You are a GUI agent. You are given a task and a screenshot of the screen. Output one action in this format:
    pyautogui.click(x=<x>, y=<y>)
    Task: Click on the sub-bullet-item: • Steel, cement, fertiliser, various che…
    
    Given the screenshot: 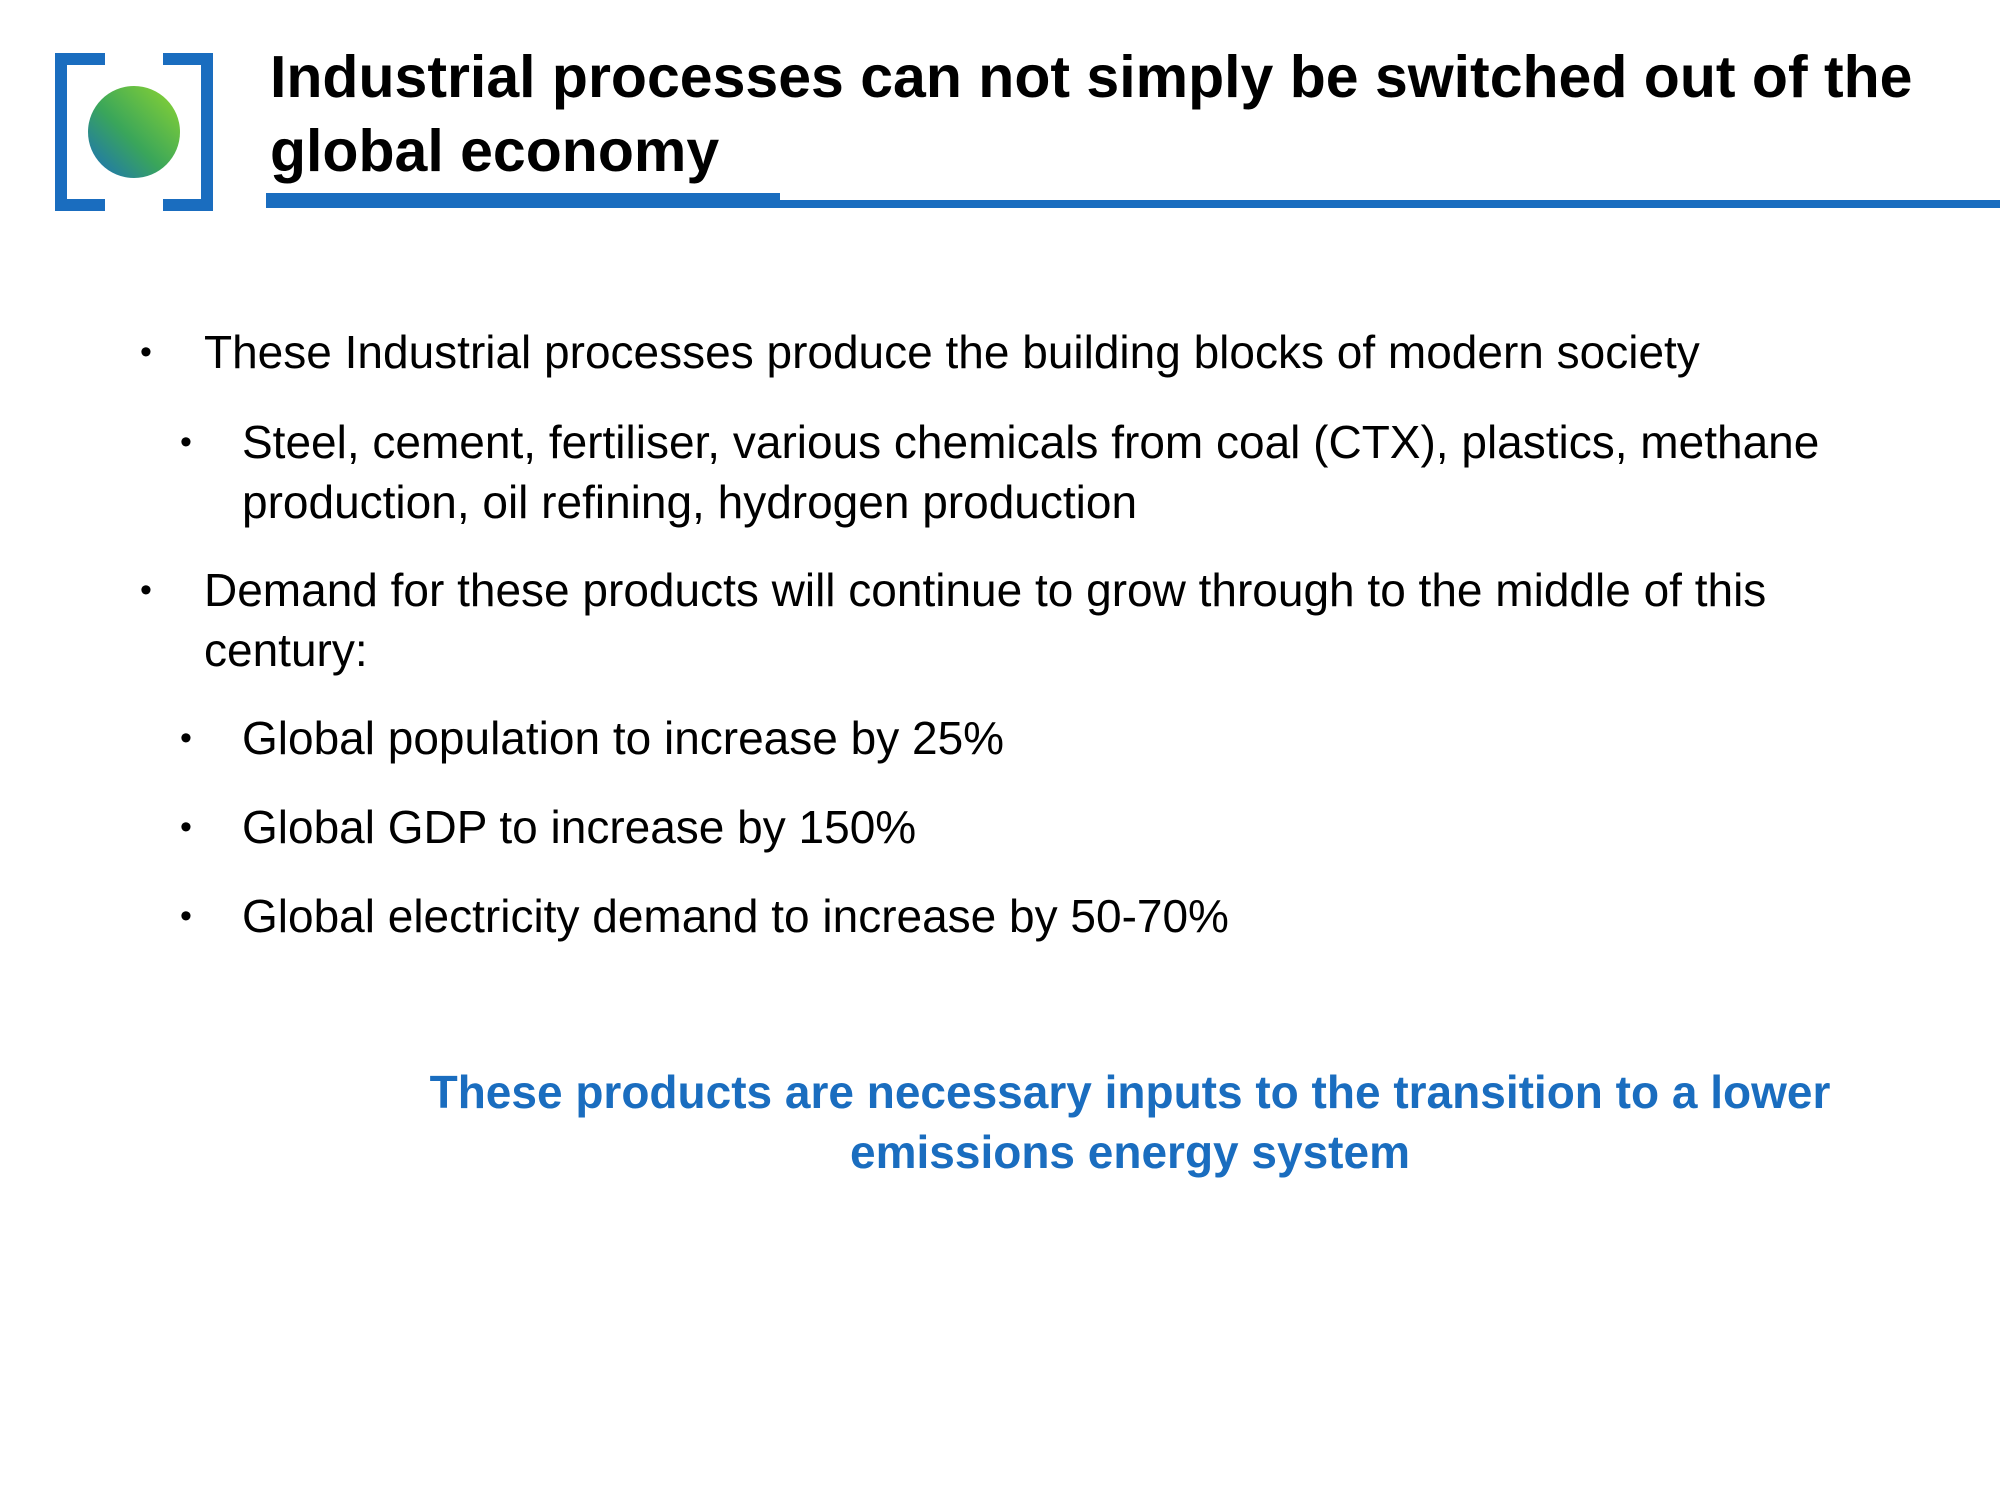 What is the action you would take?
    pyautogui.click(x=1011, y=472)
    